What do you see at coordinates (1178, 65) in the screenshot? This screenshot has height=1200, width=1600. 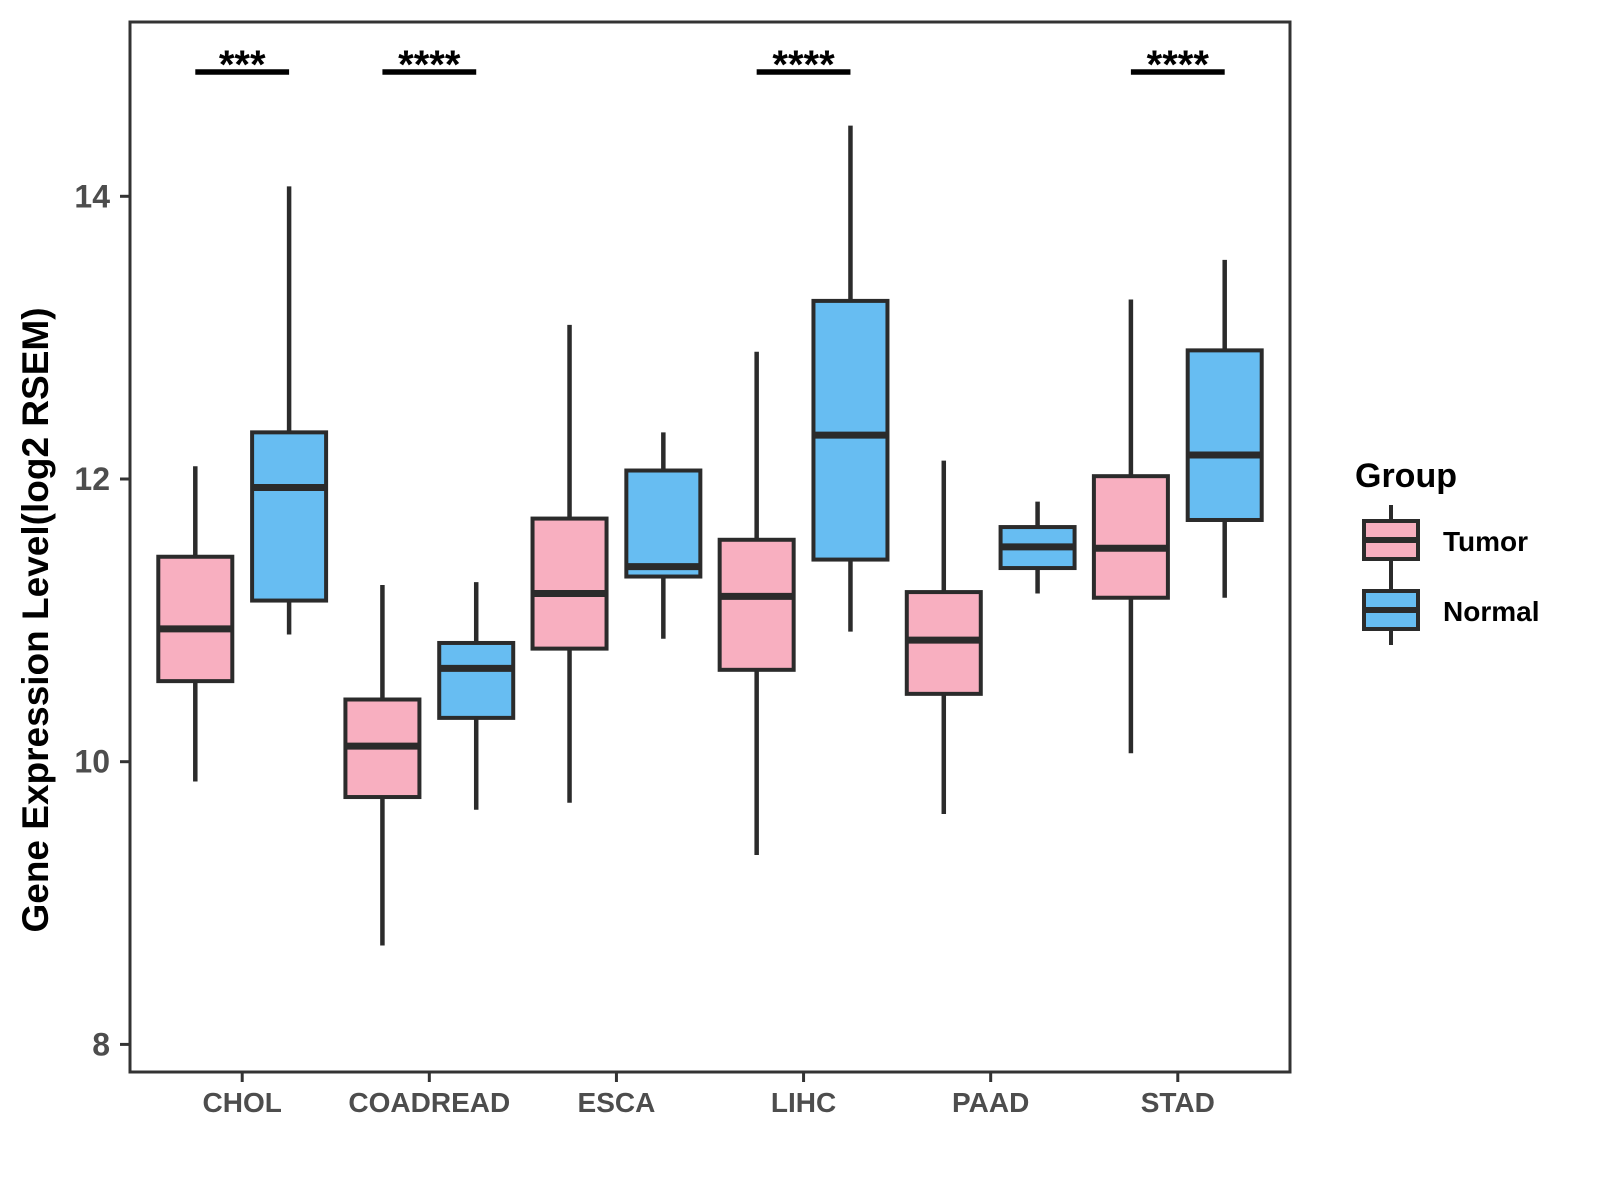 I see `significance-label-STAD: ****` at bounding box center [1178, 65].